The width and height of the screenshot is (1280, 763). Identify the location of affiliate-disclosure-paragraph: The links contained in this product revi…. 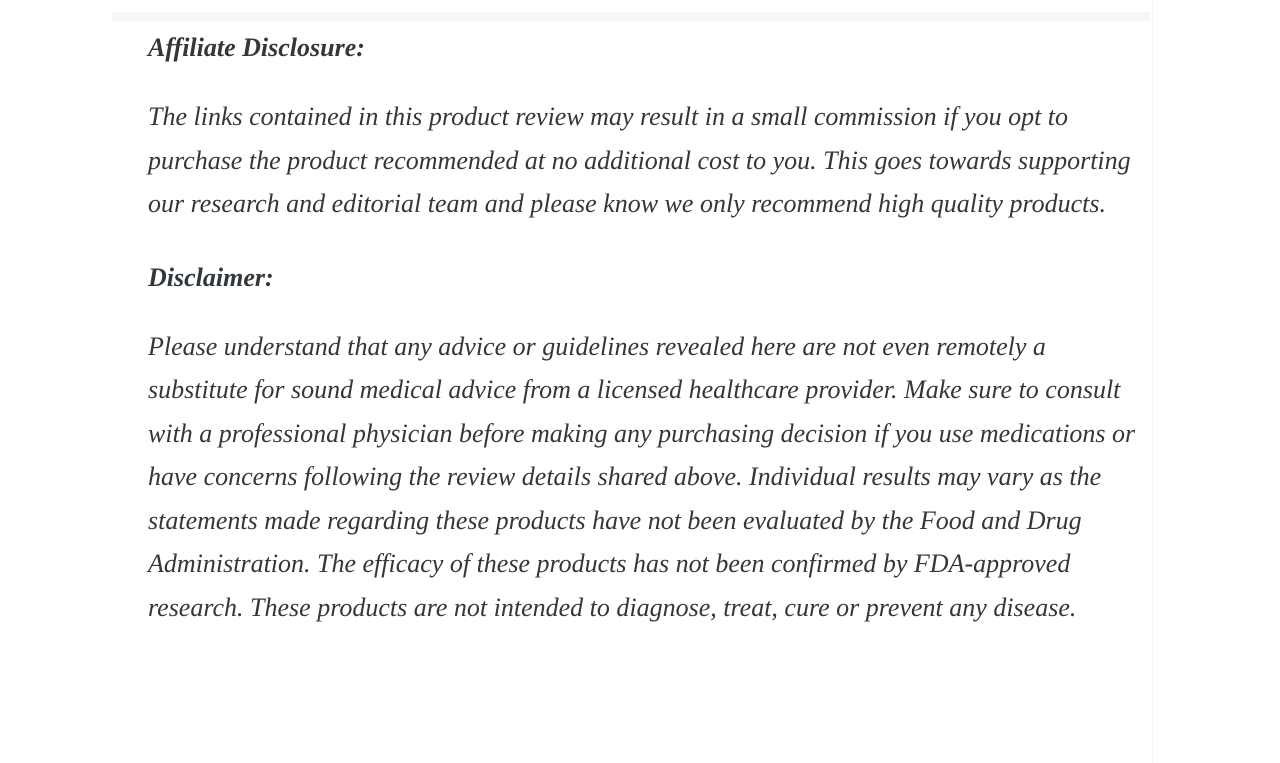
(639, 160).